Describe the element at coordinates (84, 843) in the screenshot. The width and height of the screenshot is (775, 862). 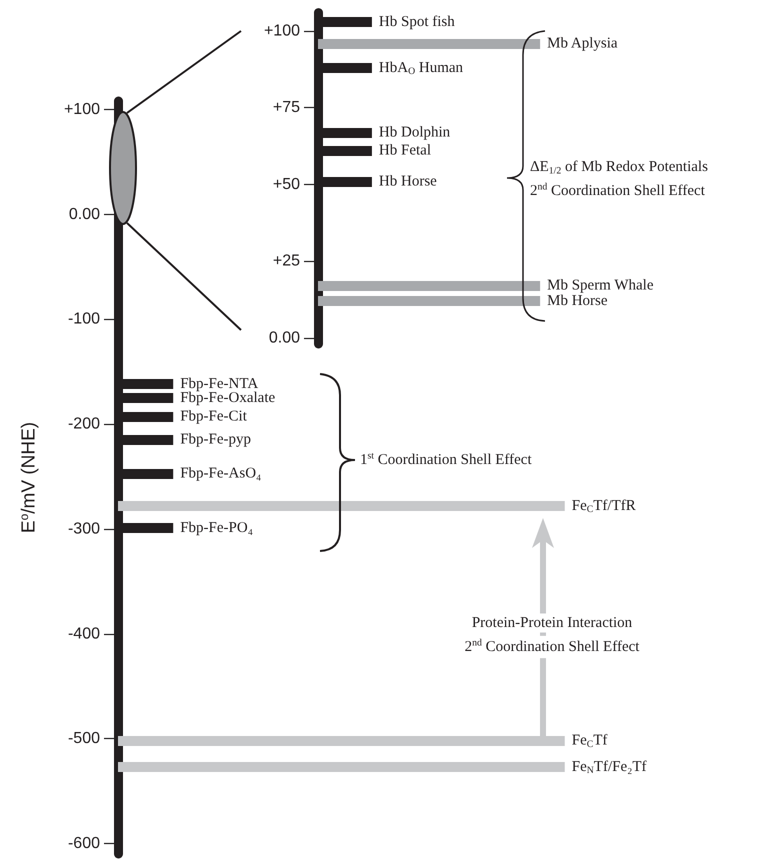
I see `y-tick-label: -600` at that location.